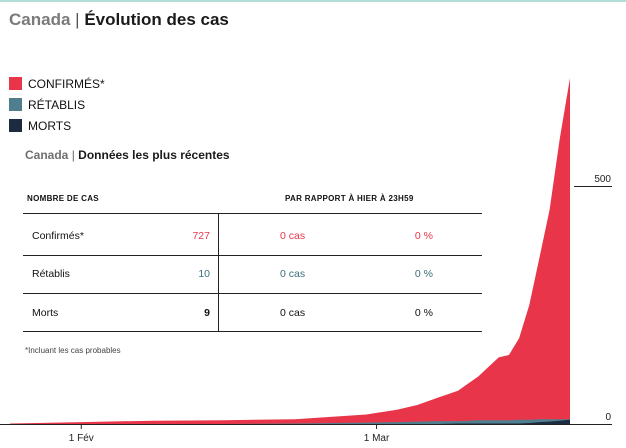  Describe the element at coordinates (207, 313) in the screenshot. I see `row-value-deaths: 9` at that location.